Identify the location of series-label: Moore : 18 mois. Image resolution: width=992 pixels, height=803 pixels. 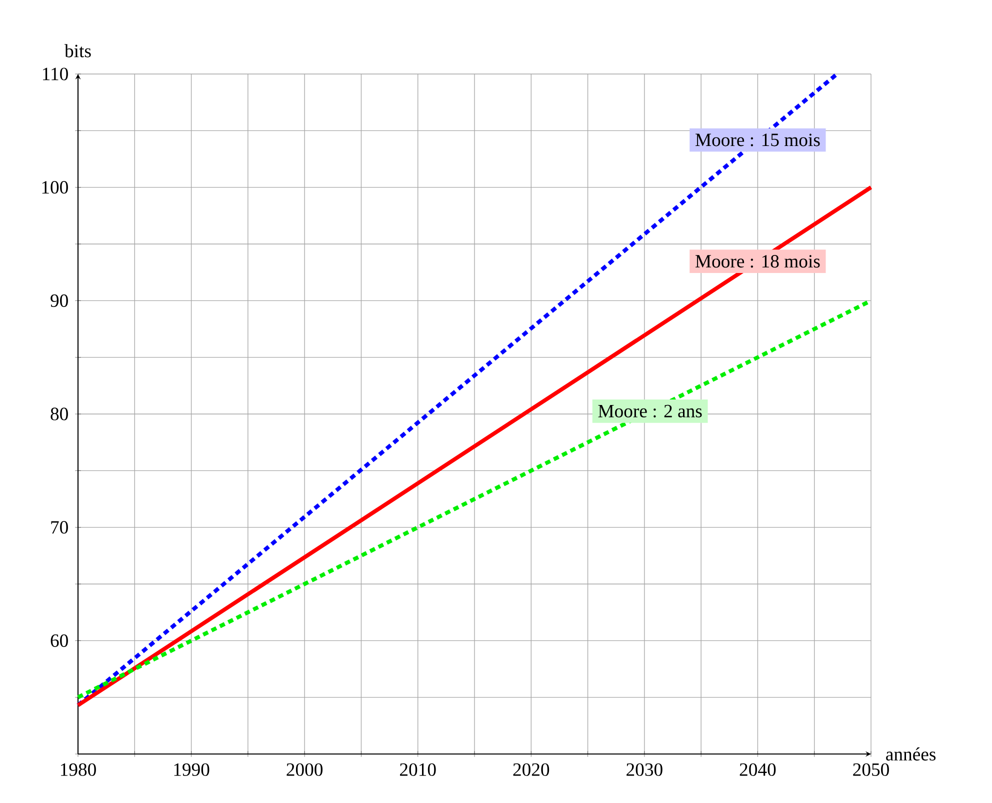
(757, 261).